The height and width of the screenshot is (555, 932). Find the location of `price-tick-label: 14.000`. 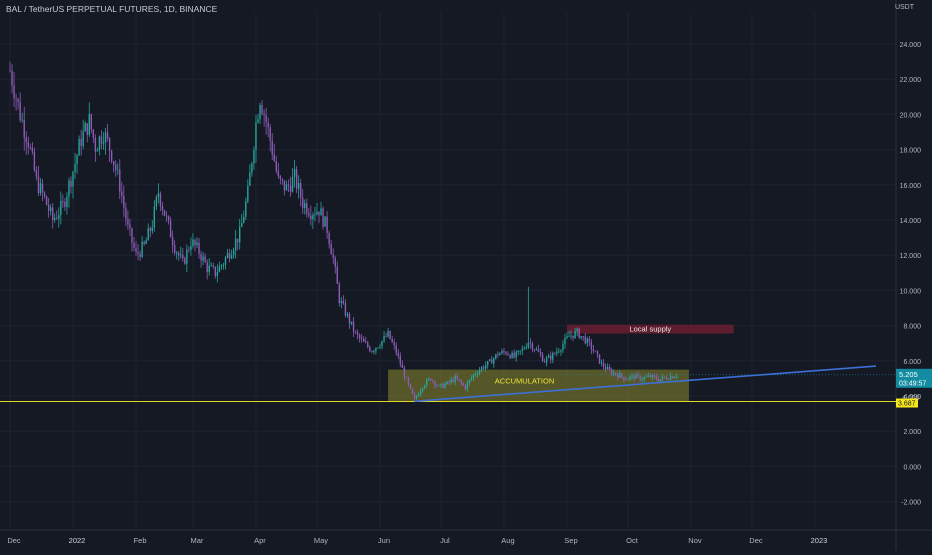

price-tick-label: 14.000 is located at coordinates (911, 221).